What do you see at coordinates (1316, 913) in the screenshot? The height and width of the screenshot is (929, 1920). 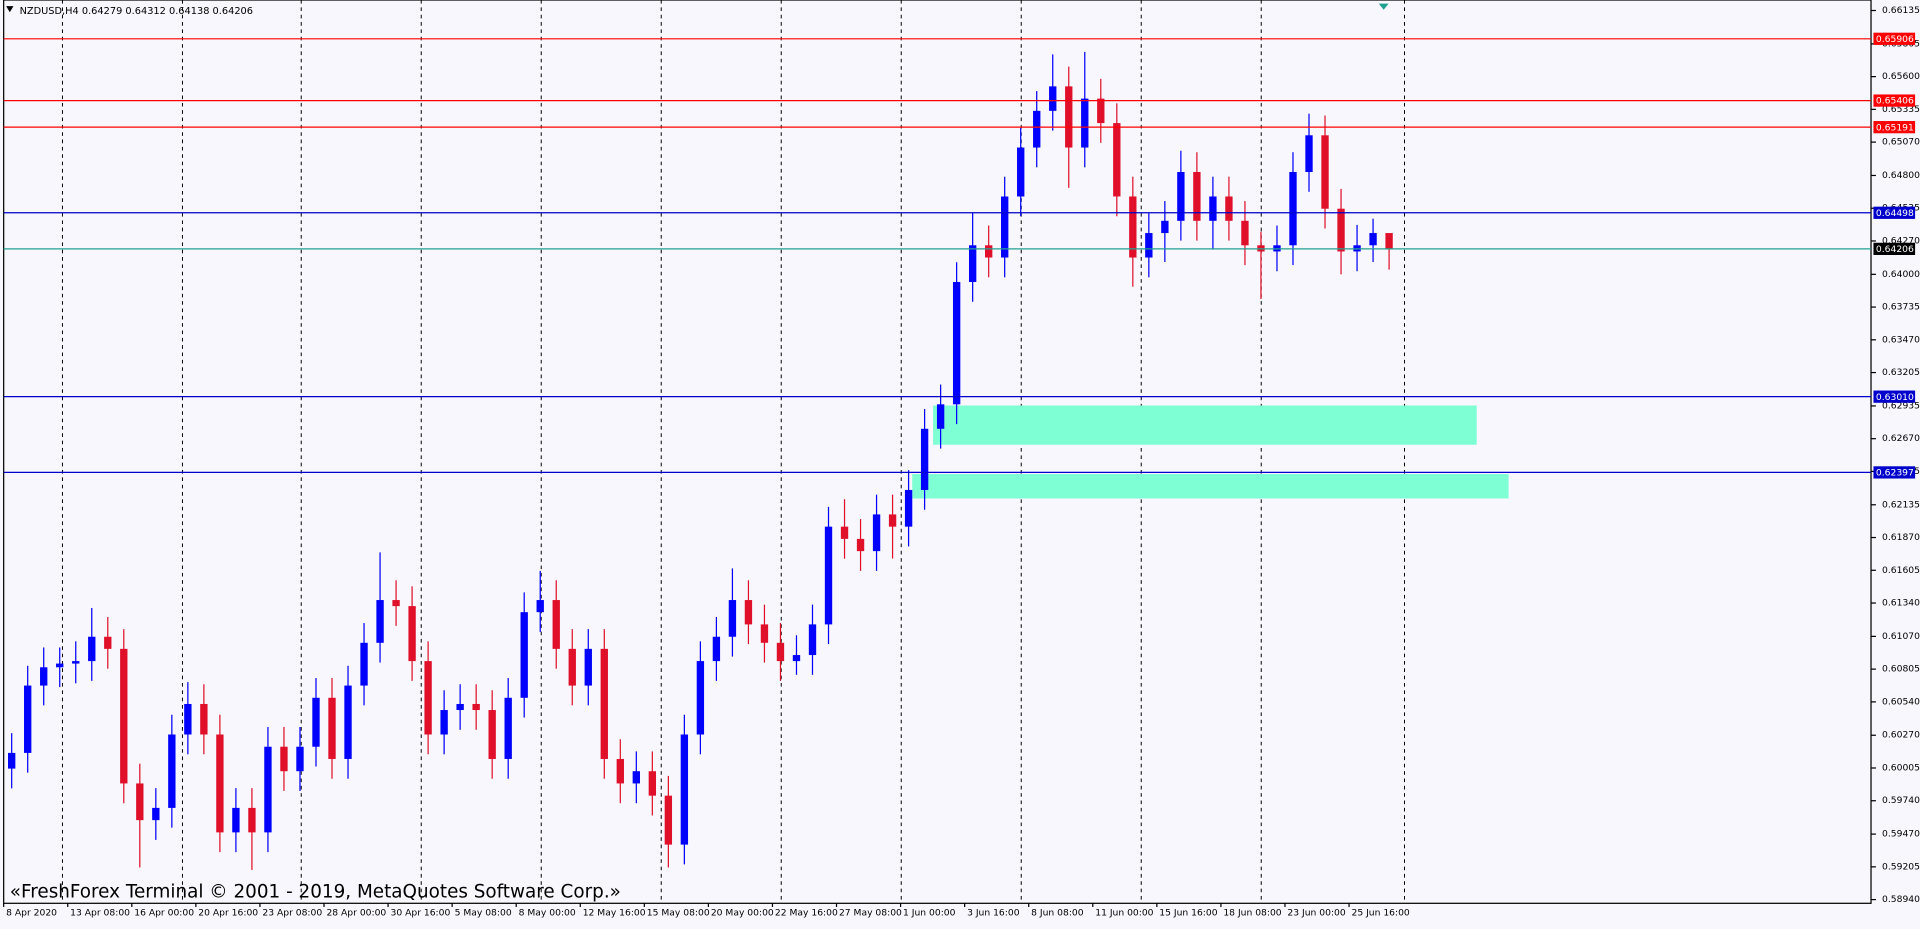 I see `x-tick-label: 23 Jun 00:00` at bounding box center [1316, 913].